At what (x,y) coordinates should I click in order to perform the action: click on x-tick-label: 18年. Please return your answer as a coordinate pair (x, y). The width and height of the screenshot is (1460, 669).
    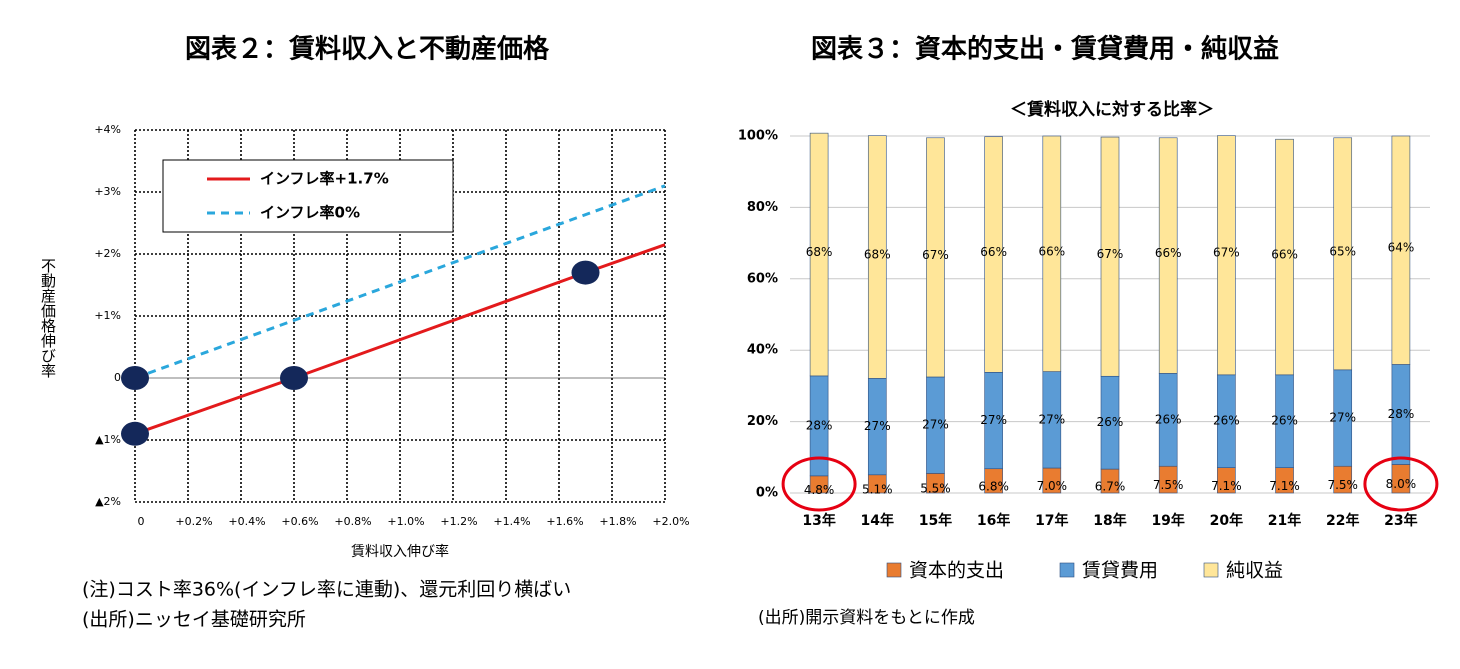
    Looking at the image, I should click on (1109, 520).